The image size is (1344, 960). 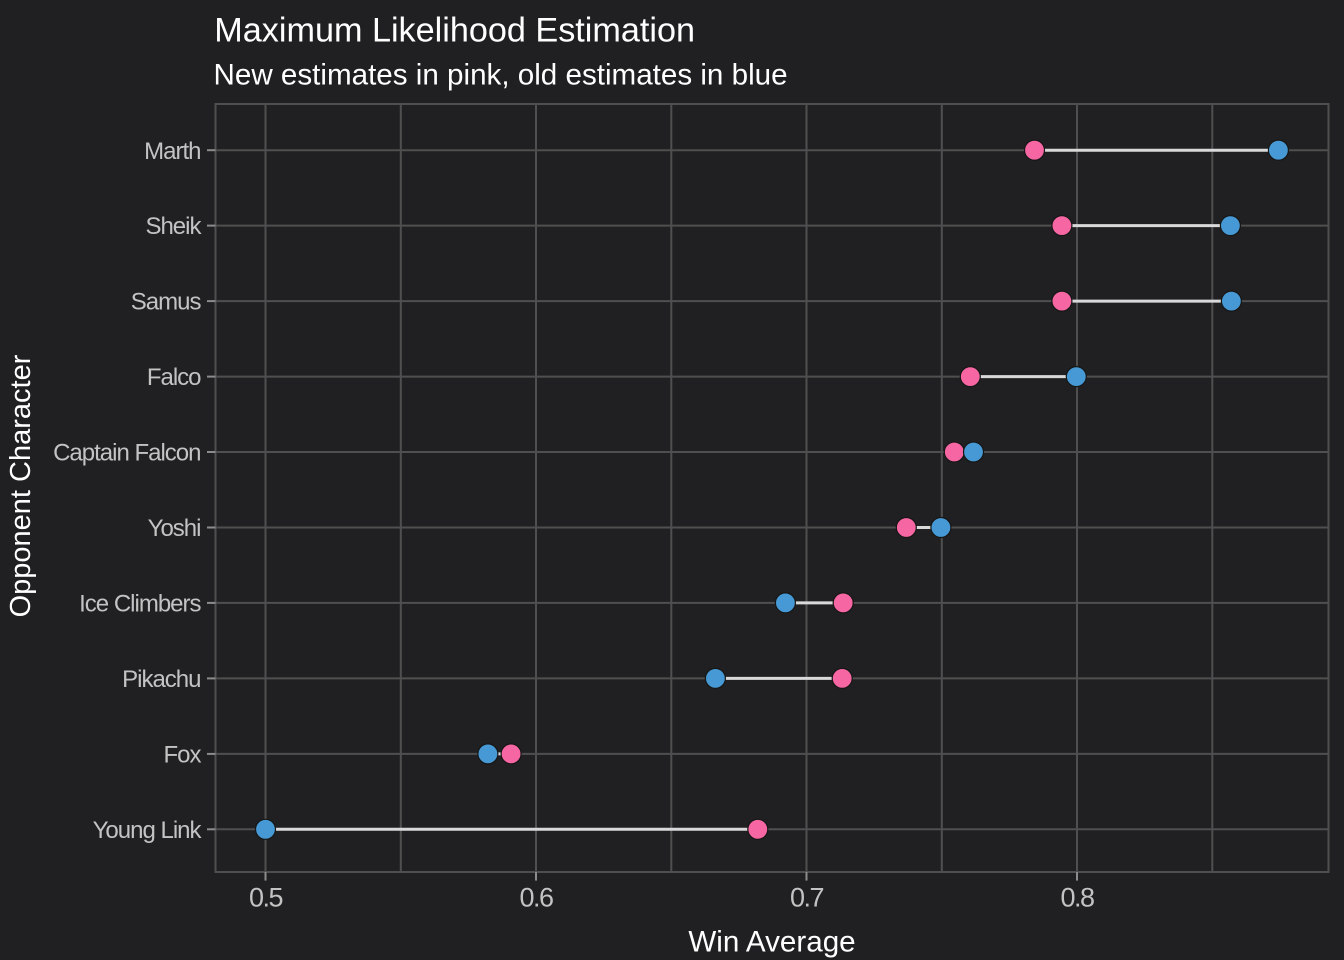 I want to click on svg-text: Maximum Likelihood Estimation, so click(x=454, y=31).